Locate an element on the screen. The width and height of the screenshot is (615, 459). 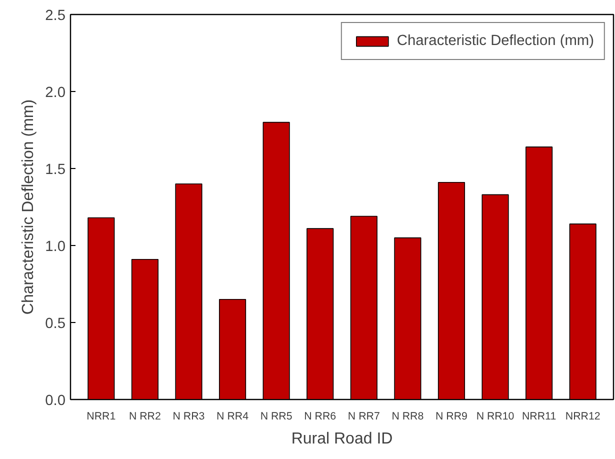
y-tick-label: 0.0 is located at coordinates (55, 401).